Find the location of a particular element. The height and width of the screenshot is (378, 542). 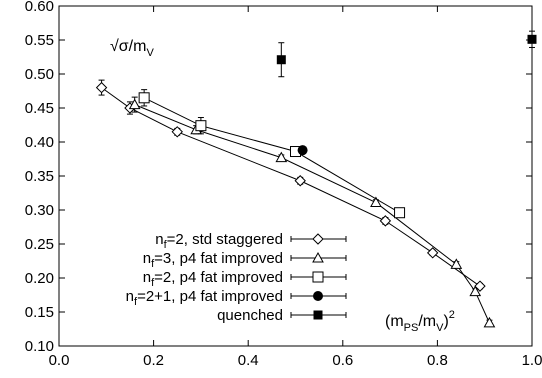

y-tick-label: 0.35 is located at coordinates (39, 176).